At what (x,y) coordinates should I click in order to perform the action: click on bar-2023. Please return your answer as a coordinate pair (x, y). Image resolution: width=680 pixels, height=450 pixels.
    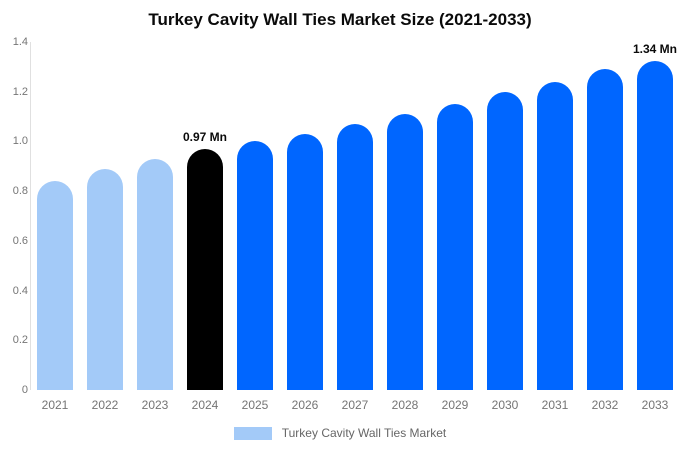
    Looking at the image, I should click on (155, 274).